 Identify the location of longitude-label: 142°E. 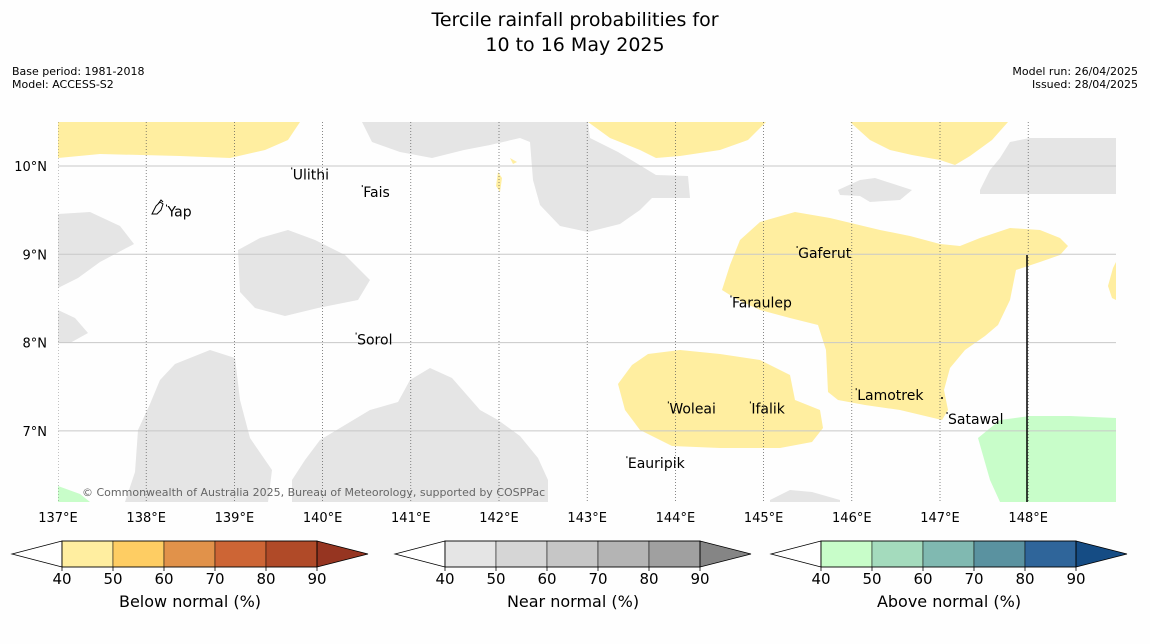
(499, 518).